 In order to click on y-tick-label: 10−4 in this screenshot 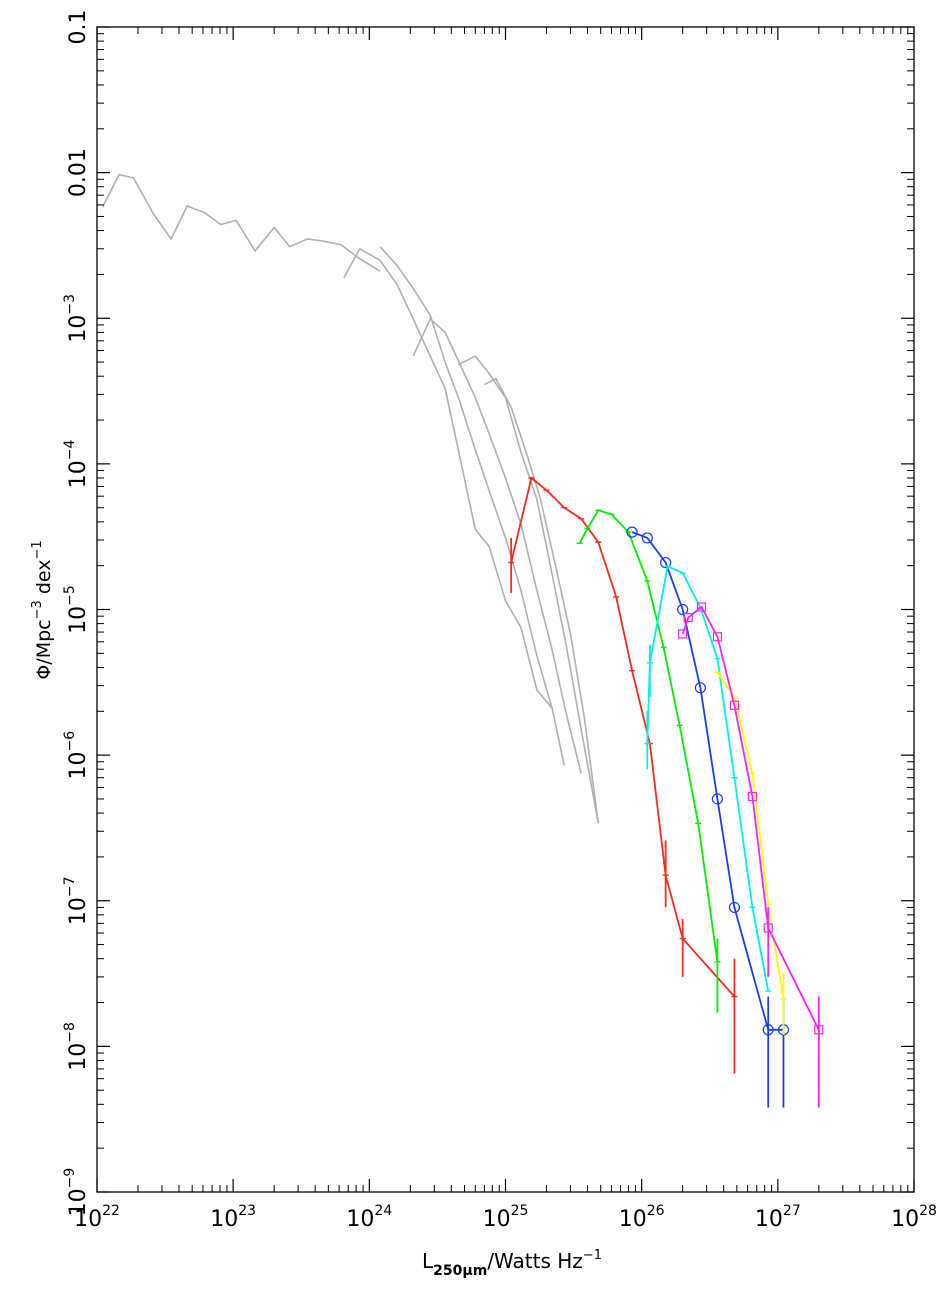, I will do `click(76, 463)`.